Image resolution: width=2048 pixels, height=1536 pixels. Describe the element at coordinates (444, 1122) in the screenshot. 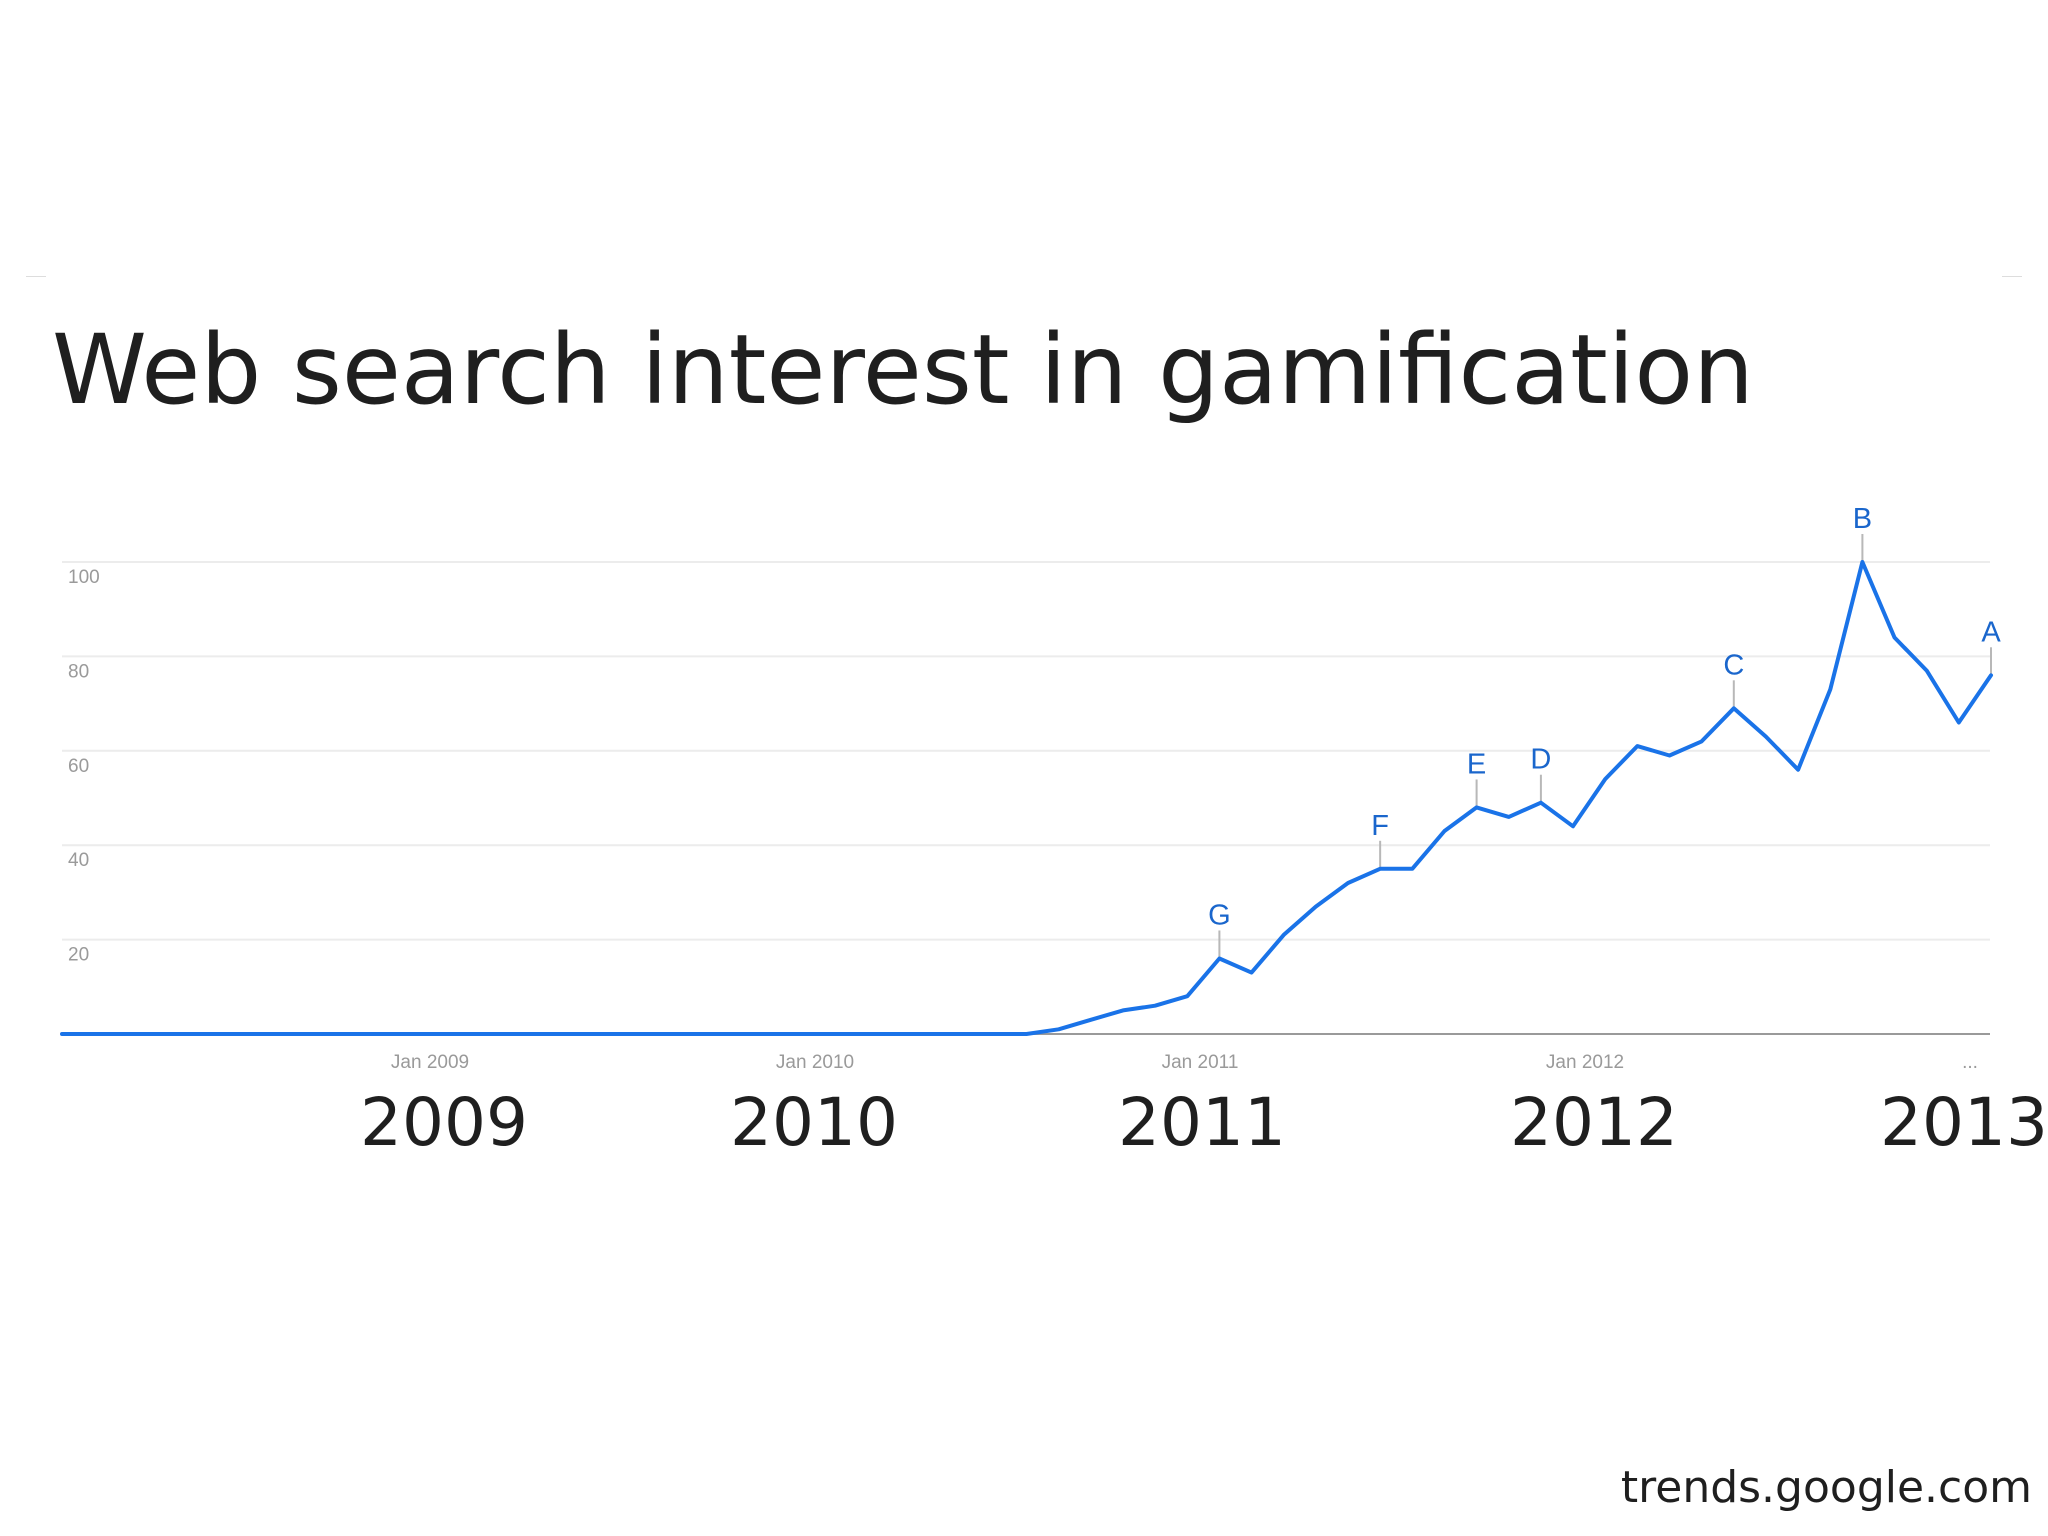

I see `year-label-2009: 2009` at that location.